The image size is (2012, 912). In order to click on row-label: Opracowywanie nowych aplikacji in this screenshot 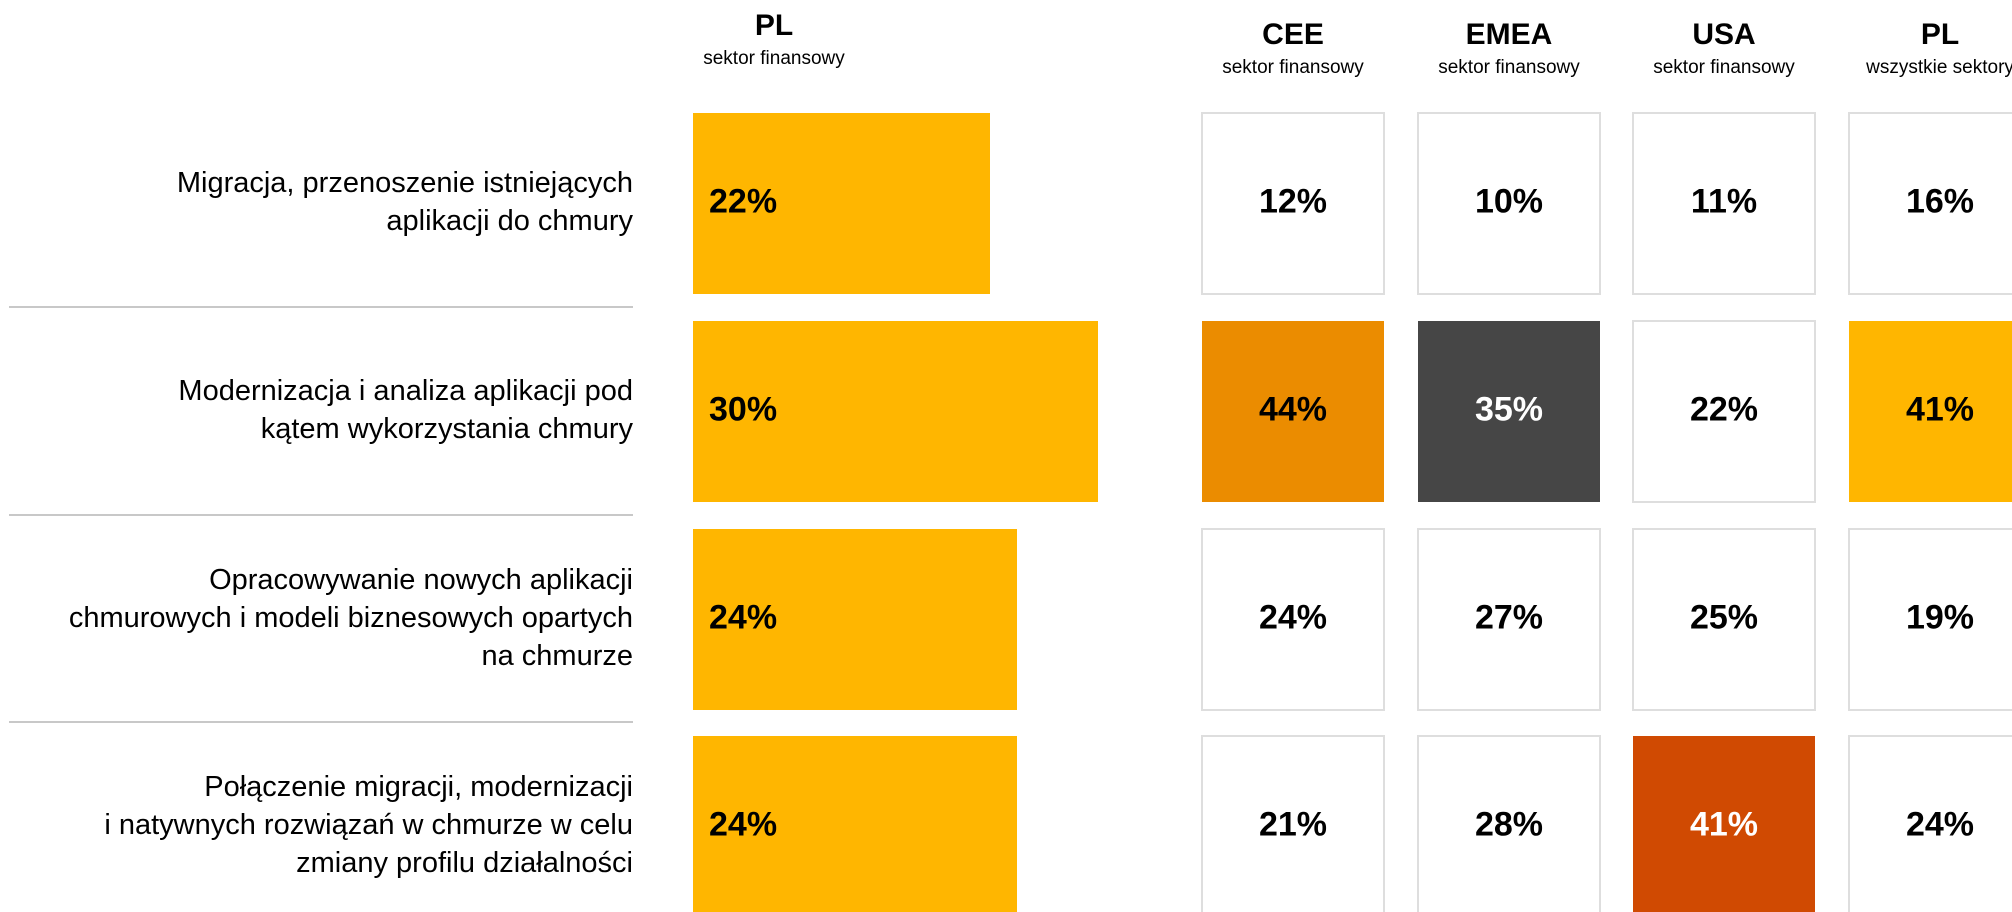, I will do `click(421, 580)`.